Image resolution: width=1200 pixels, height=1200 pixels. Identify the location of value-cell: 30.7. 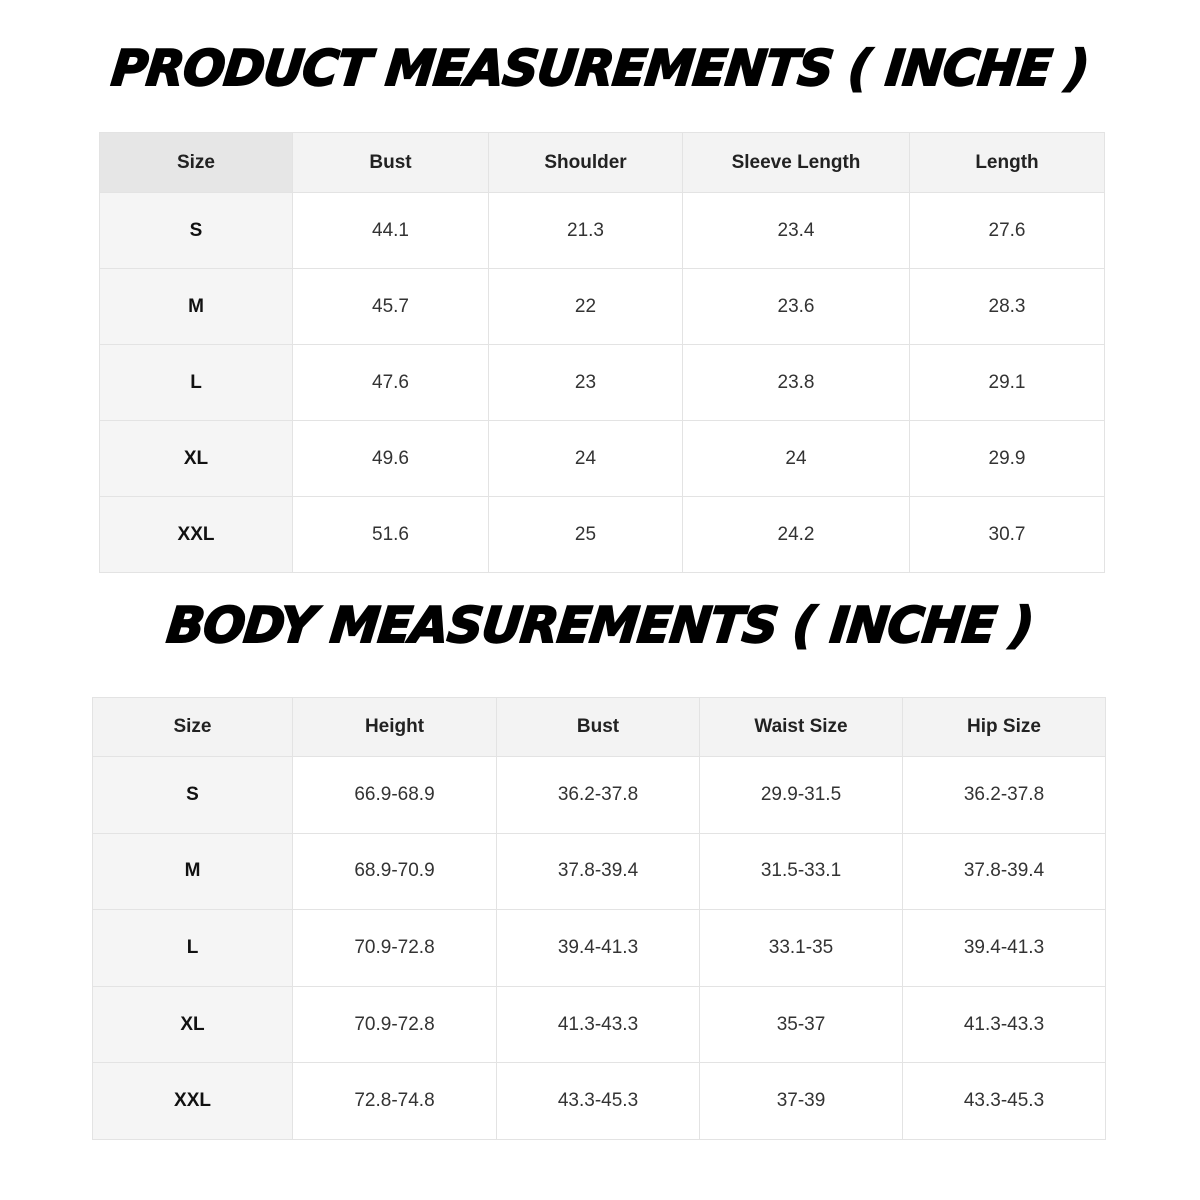
(1007, 534).